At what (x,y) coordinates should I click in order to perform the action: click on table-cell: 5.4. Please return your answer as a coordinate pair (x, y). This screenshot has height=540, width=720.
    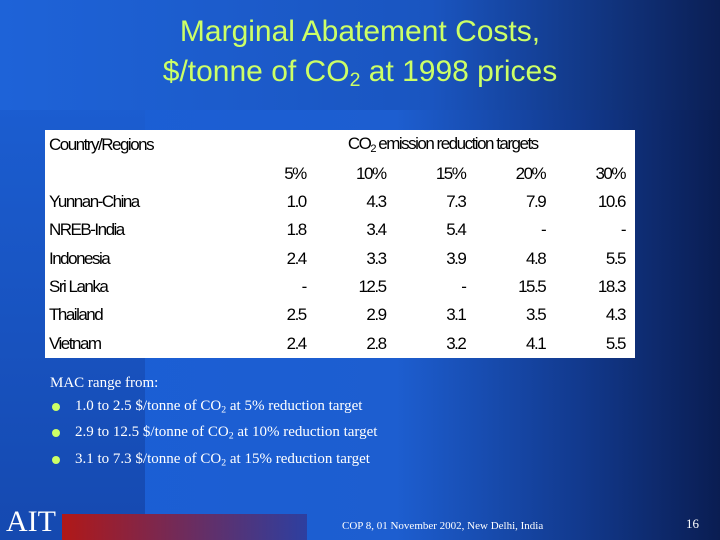
    Looking at the image, I should click on (456, 230).